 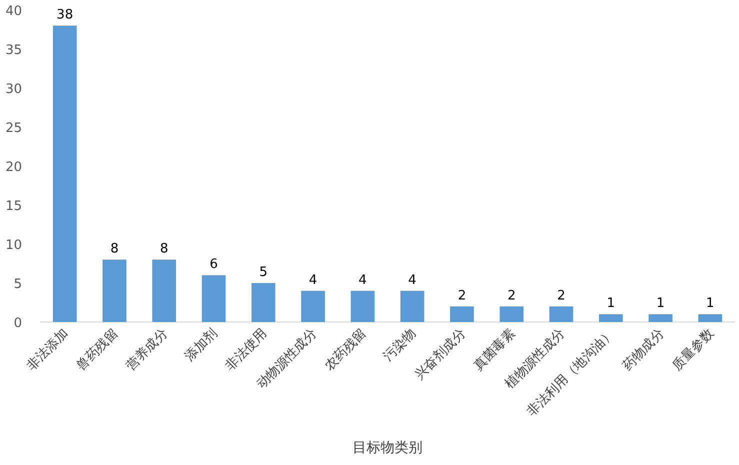 I want to click on x-tick-label: 污染物, so click(x=400, y=345).